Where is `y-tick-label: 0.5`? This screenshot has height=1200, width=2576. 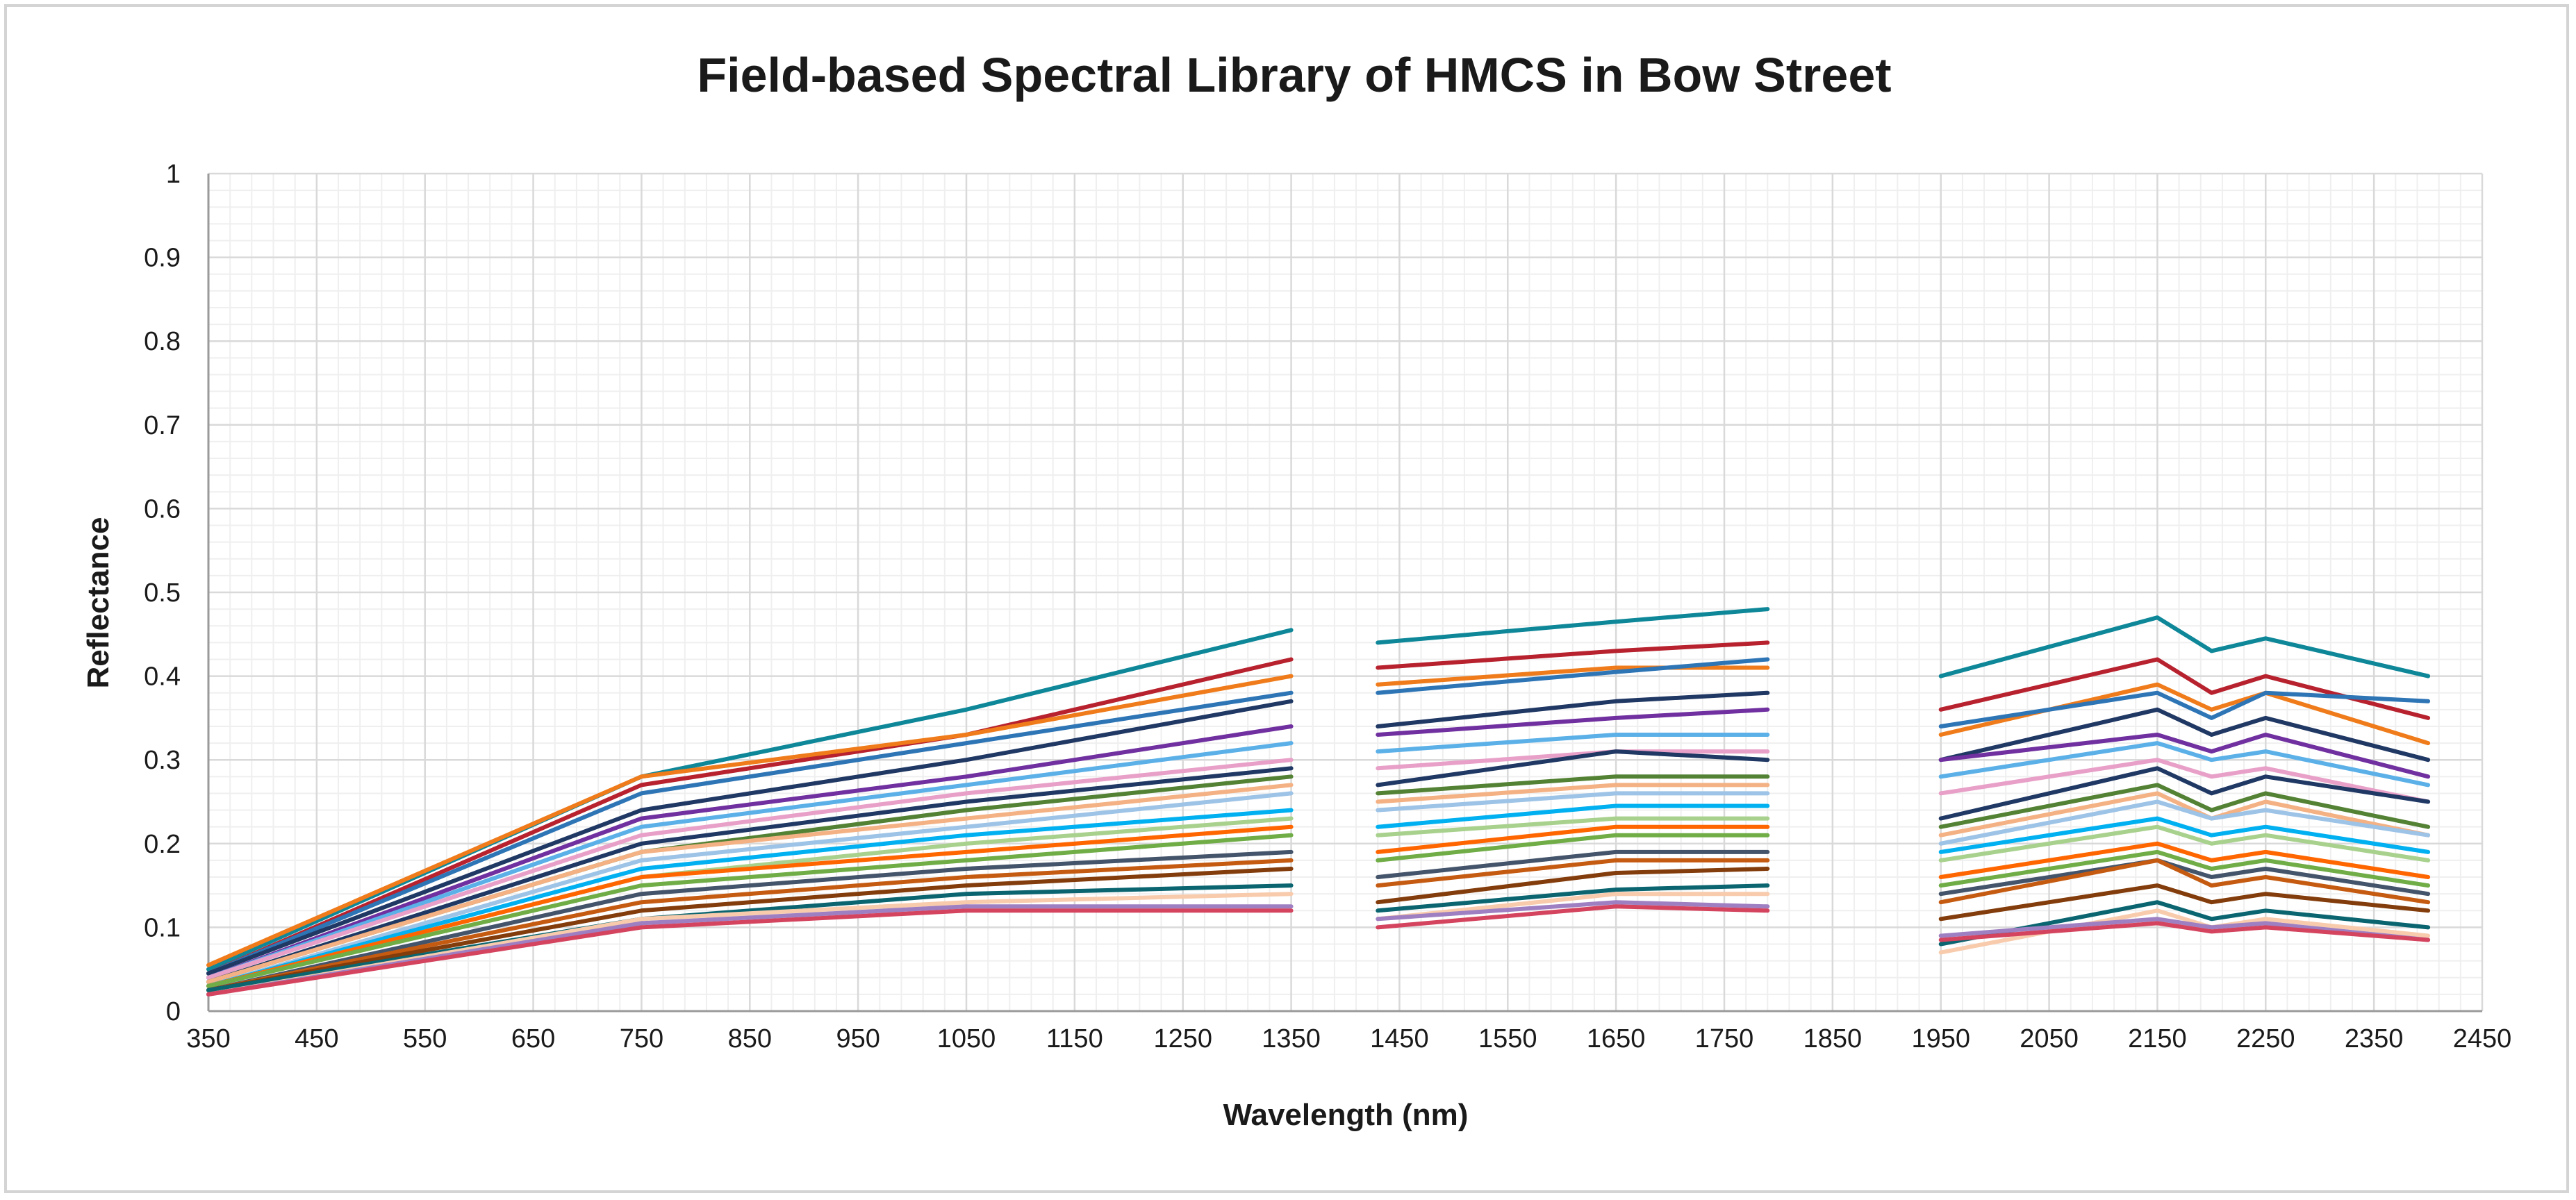 y-tick-label: 0.5 is located at coordinates (162, 593).